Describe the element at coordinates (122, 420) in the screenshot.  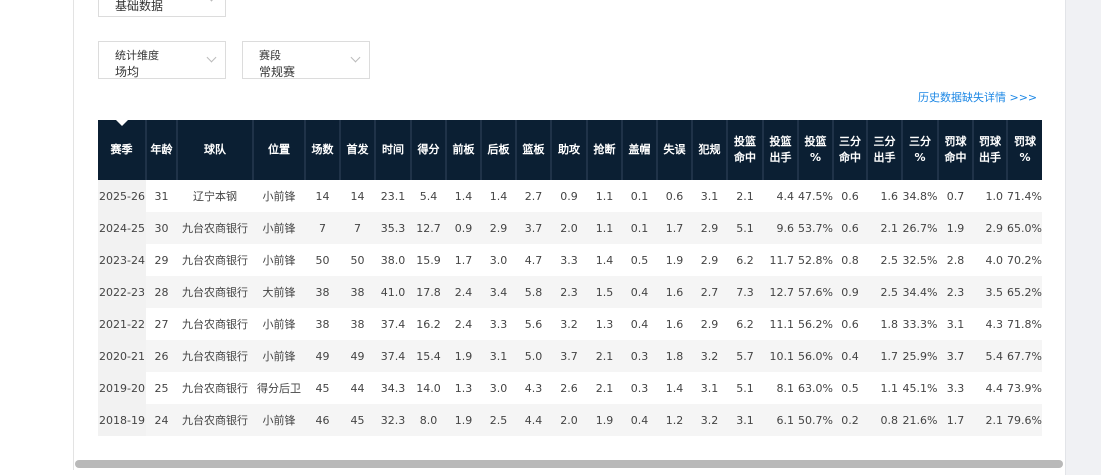
I see `table-cell: 2018-19` at that location.